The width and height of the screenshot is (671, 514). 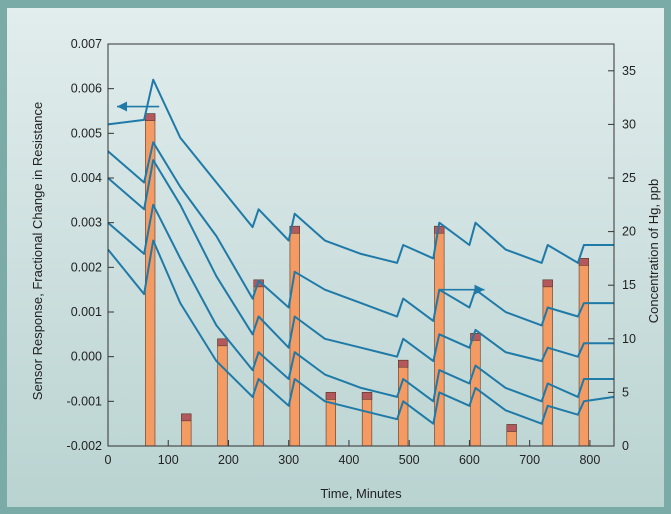 What do you see at coordinates (84, 401) in the screenshot?
I see `y-left-tick-label-1: -0.001` at bounding box center [84, 401].